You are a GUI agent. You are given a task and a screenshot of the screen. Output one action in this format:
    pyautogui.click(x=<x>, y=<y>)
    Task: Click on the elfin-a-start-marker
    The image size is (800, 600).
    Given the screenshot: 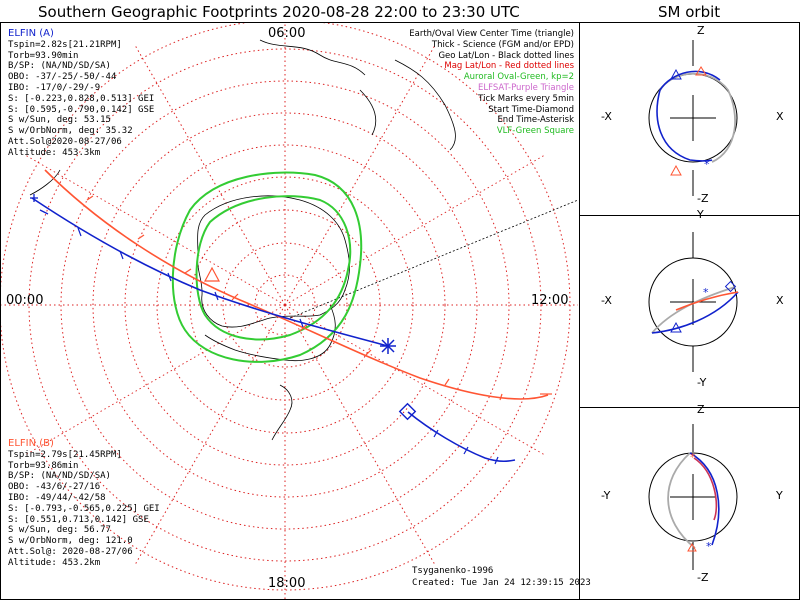 What is the action you would take?
    pyautogui.click(x=39, y=204)
    